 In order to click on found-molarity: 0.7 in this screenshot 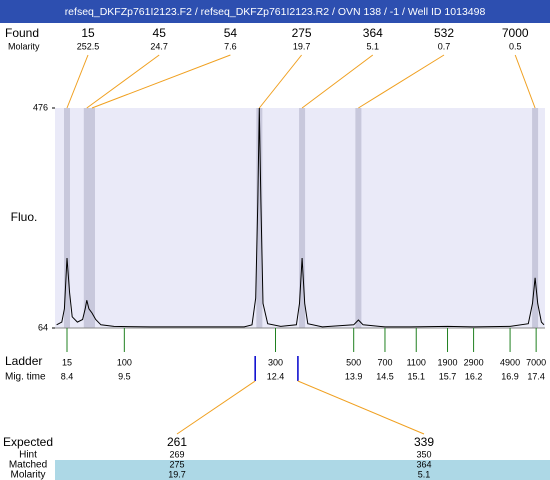, I will do `click(444, 46)`.